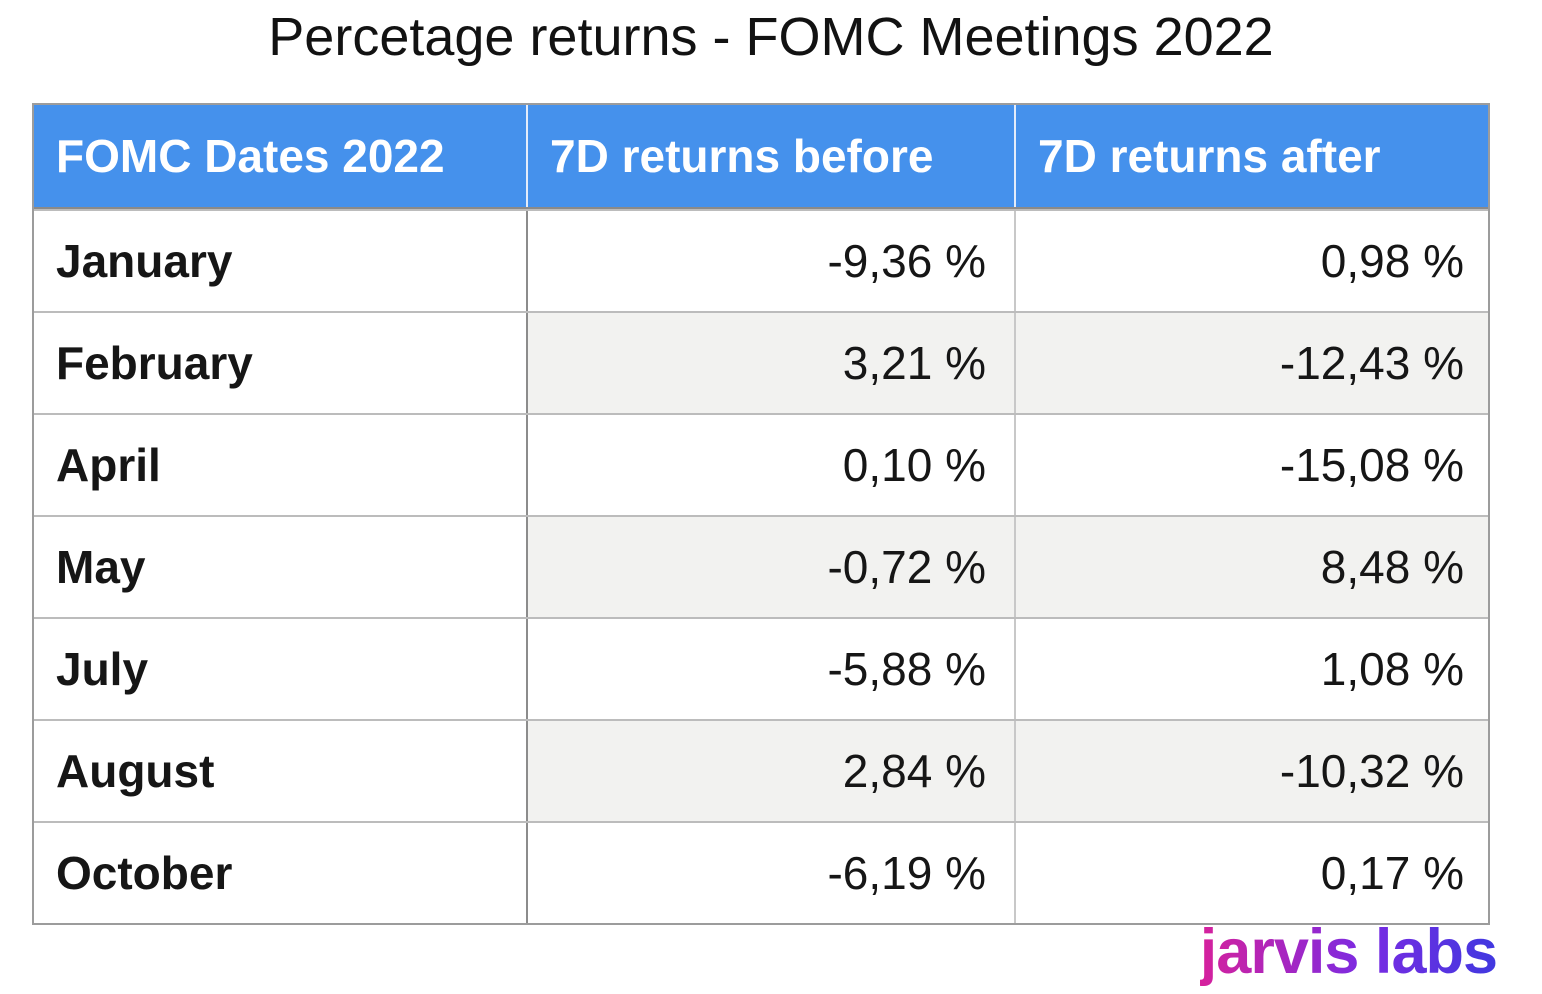 The width and height of the screenshot is (1542, 994). I want to click on returns-after-cell: 0,17 %, so click(1251, 873).